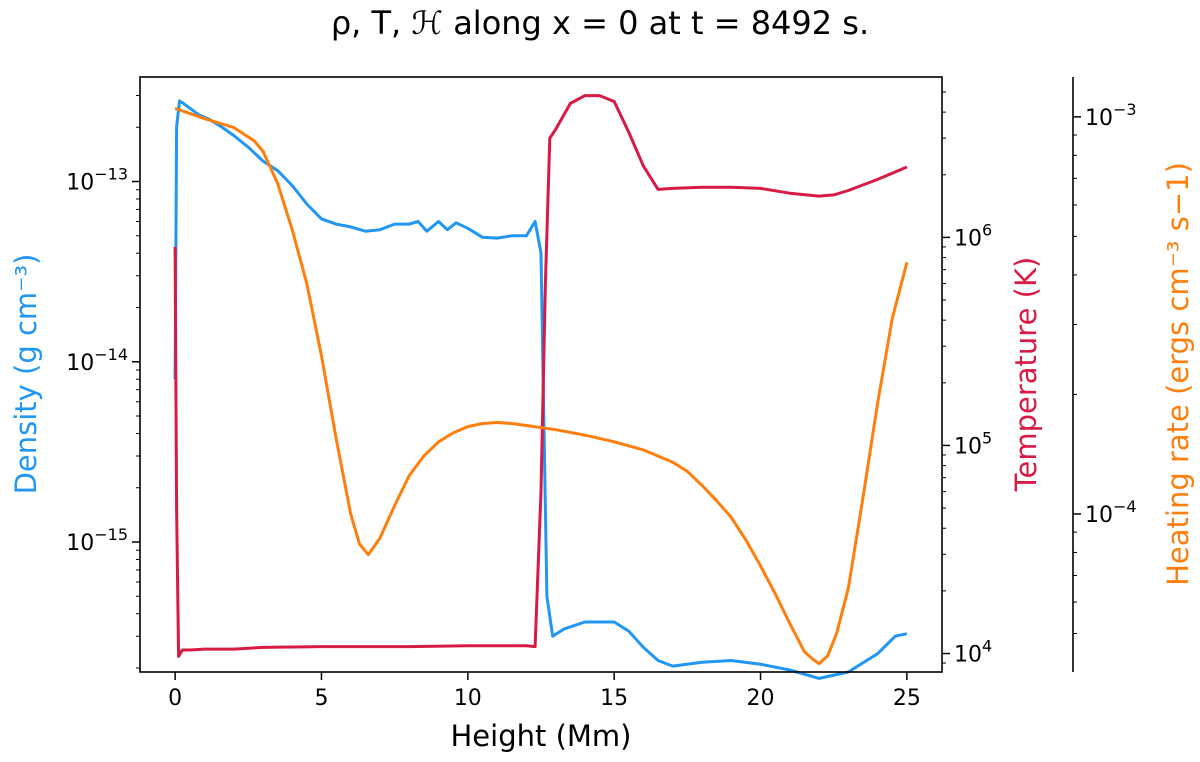 The image size is (1200, 762). I want to click on density-axis-ticks: 10−13 10−14 10−15, so click(103, 382).